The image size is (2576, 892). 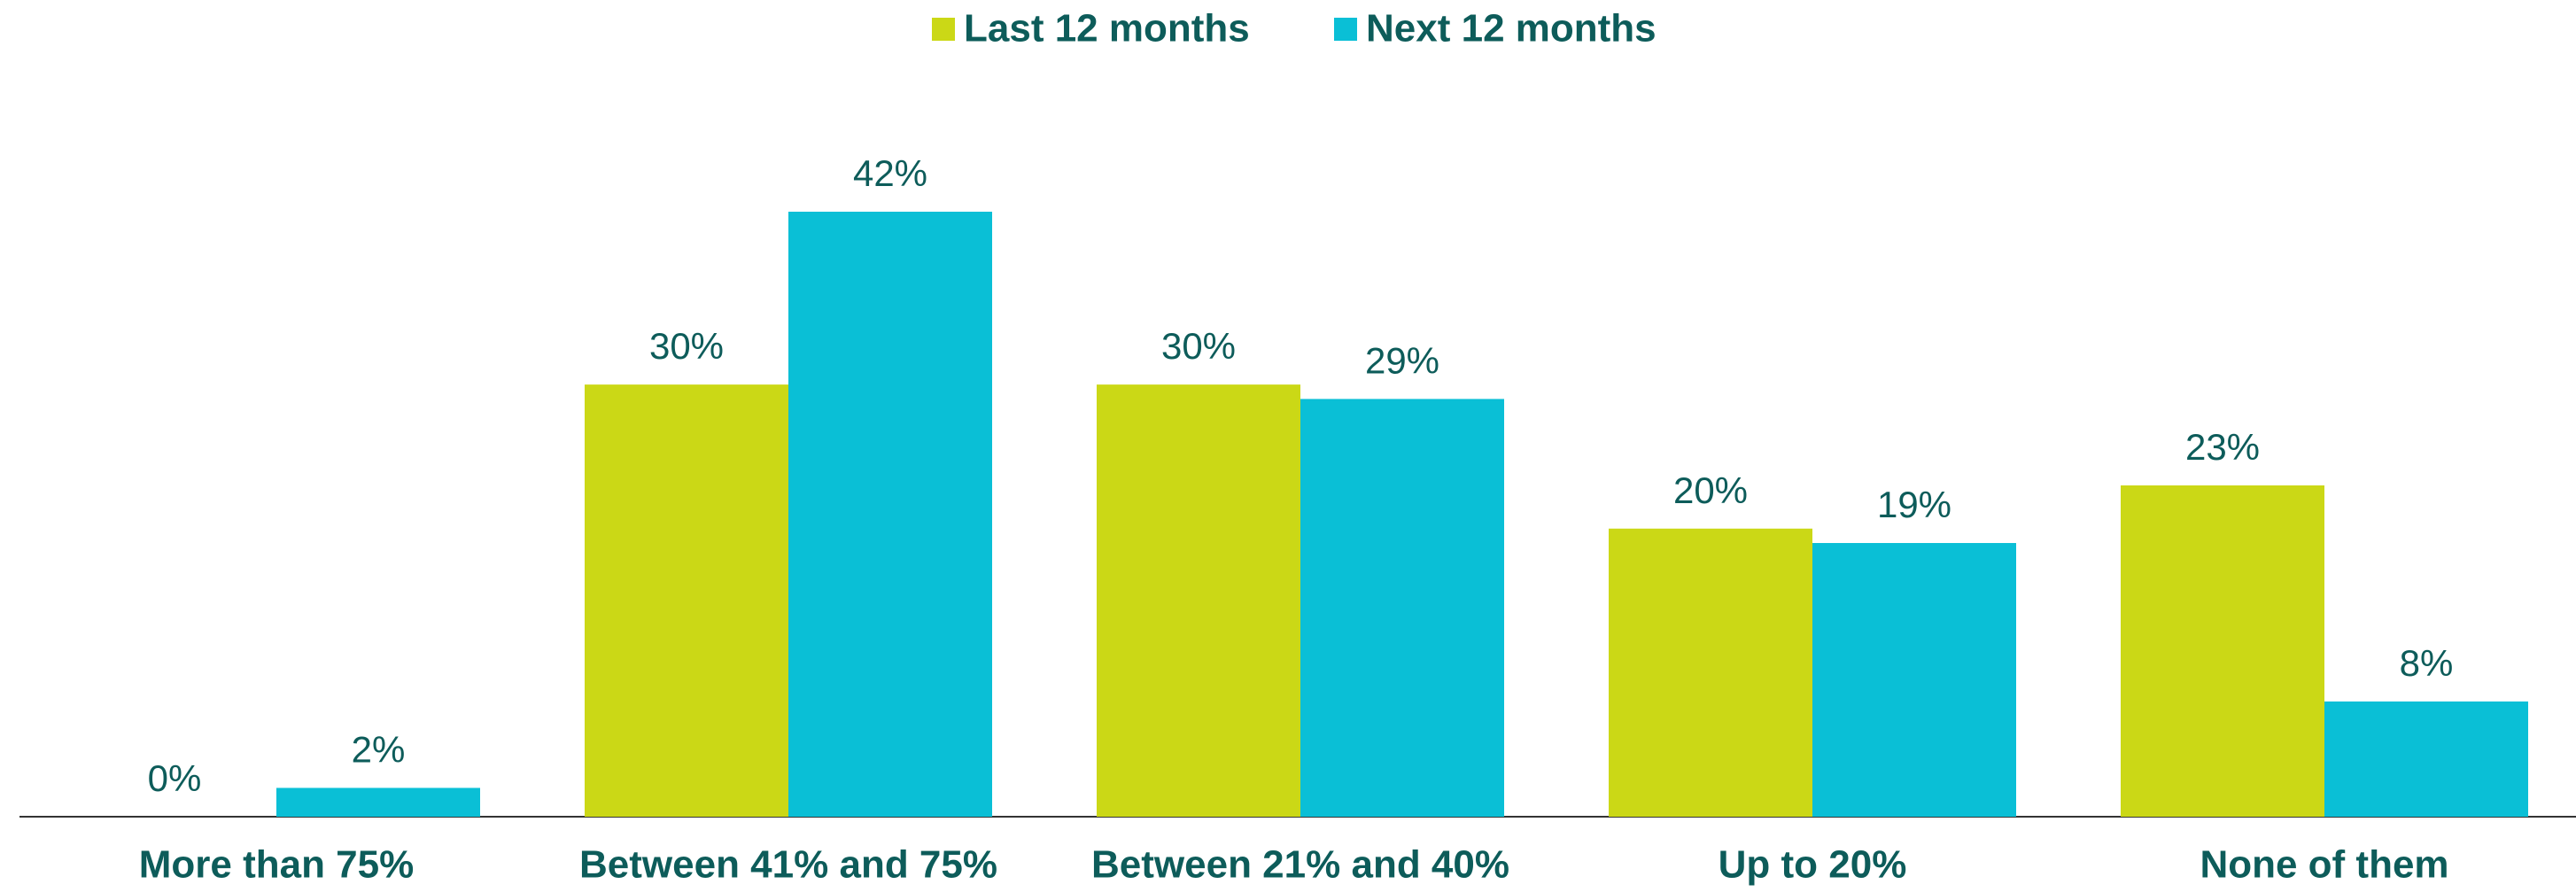 What do you see at coordinates (1813, 865) in the screenshot?
I see `x-tick-label: Up to 20%` at bounding box center [1813, 865].